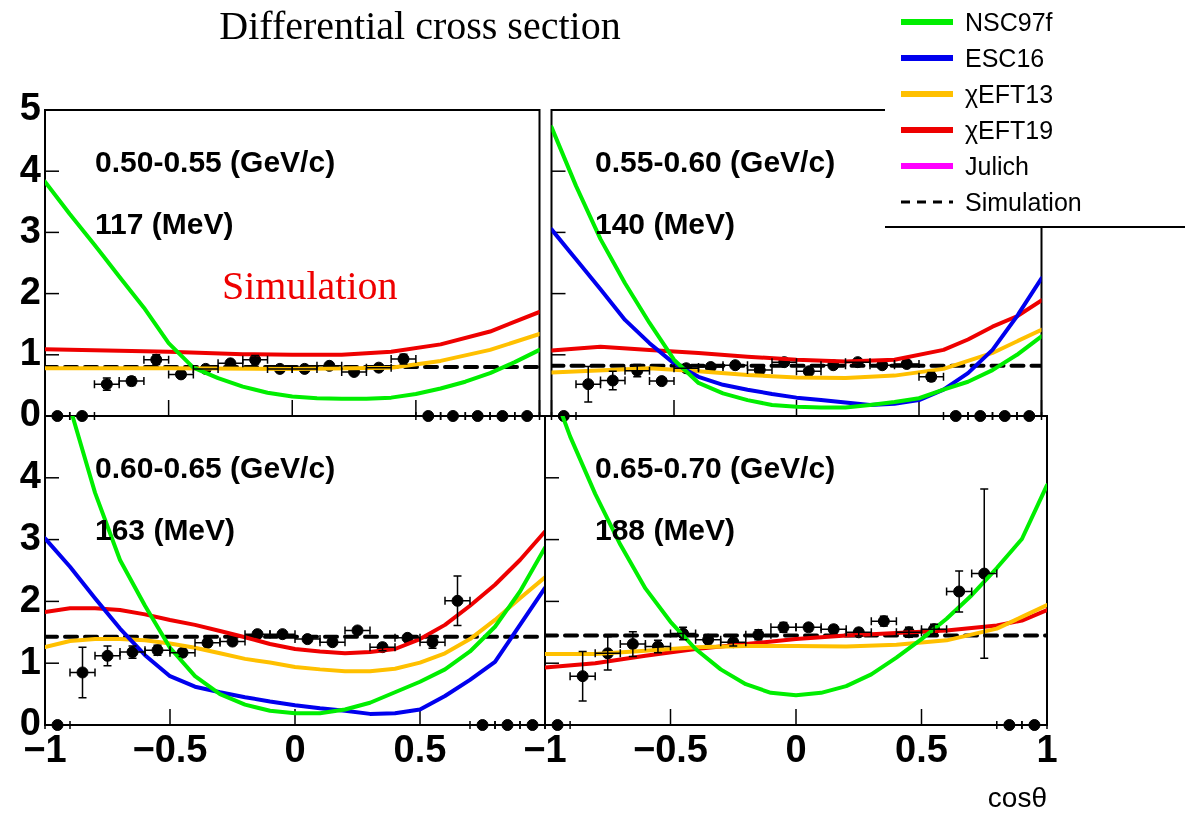  Describe the element at coordinates (997, 166) in the screenshot. I see `legend-label: Julich` at that location.